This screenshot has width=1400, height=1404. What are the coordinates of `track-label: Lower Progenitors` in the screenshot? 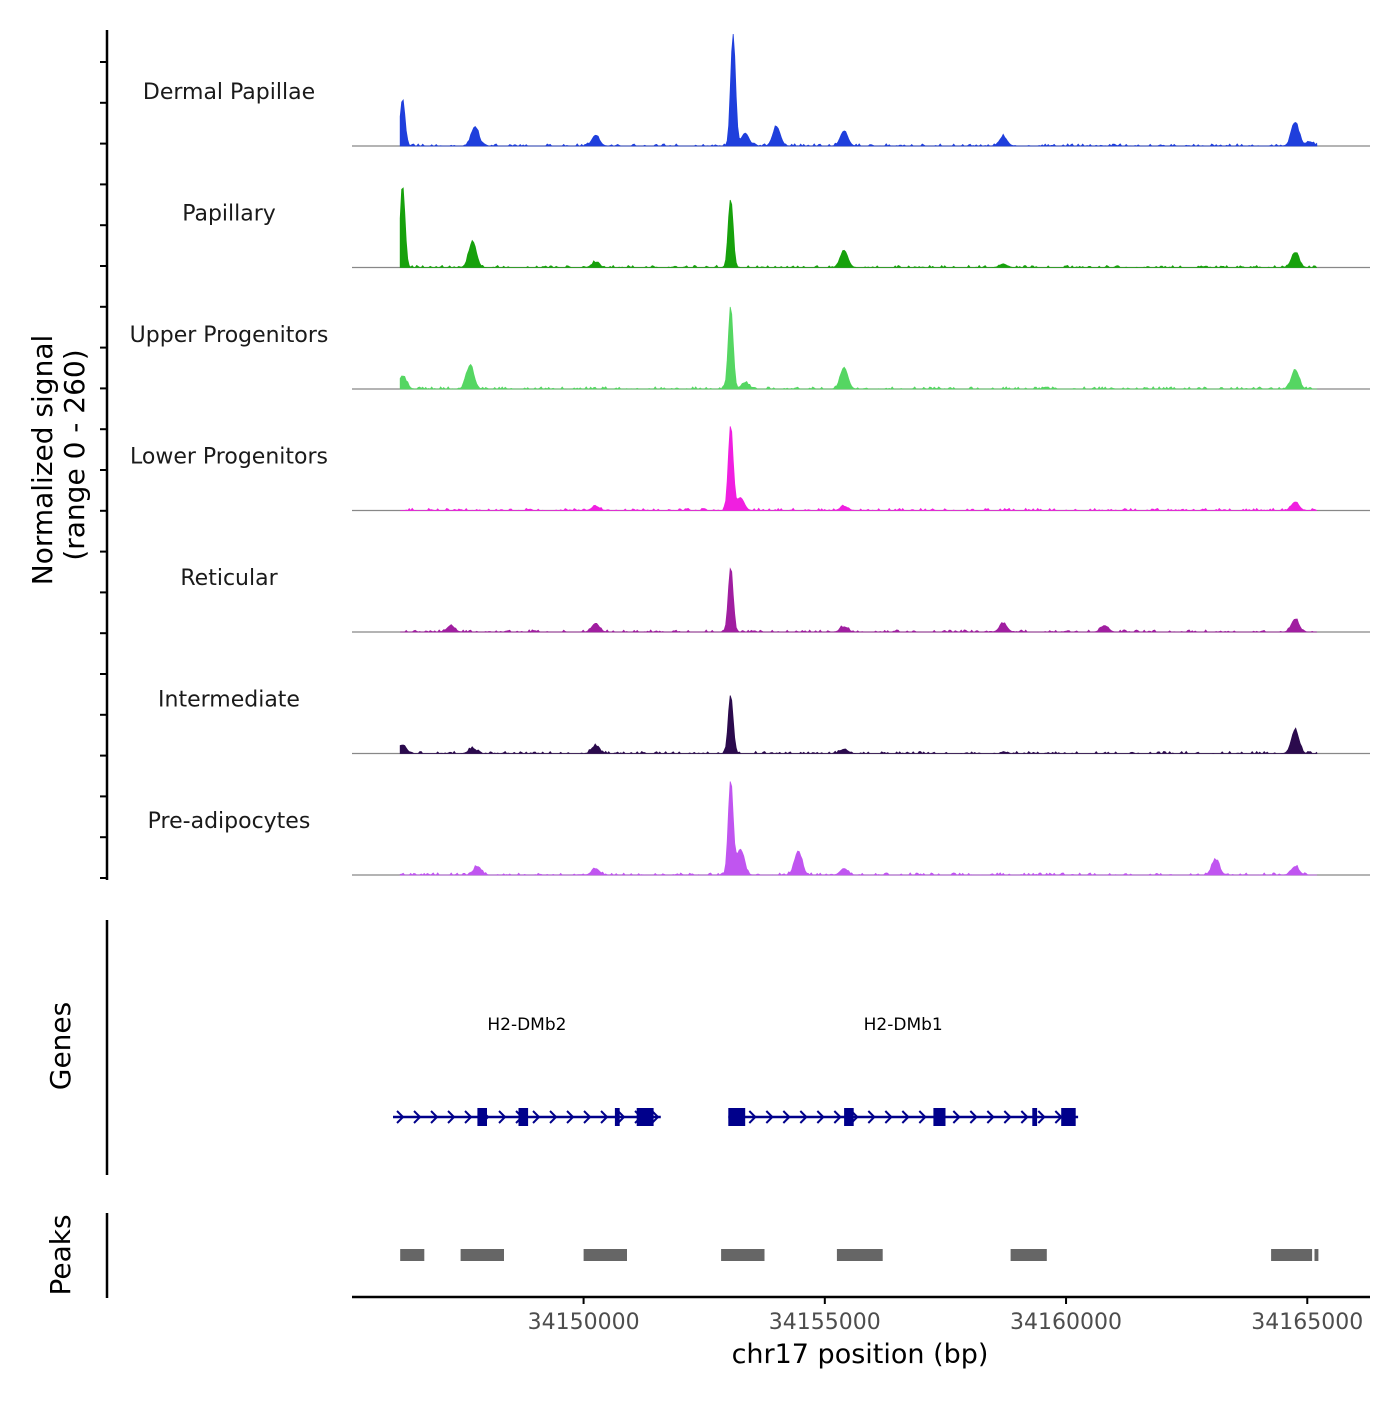 It's located at (229, 457).